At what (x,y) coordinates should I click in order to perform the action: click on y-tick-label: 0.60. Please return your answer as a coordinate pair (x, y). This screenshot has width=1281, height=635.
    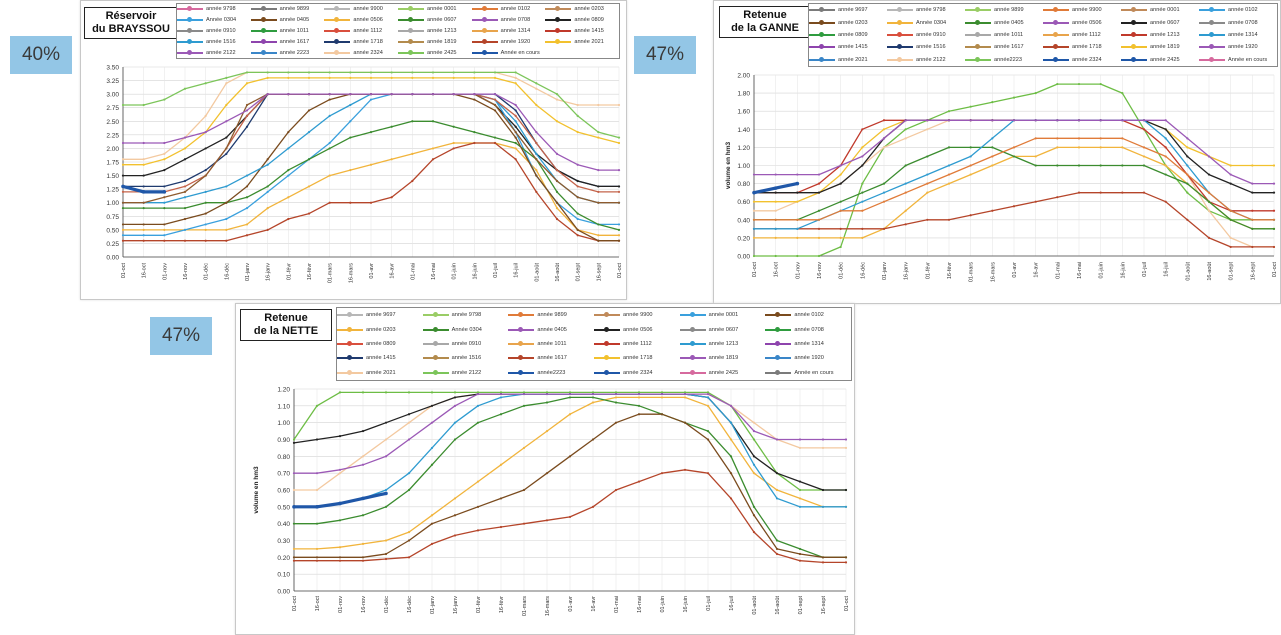
    Looking at the image, I should click on (283, 491).